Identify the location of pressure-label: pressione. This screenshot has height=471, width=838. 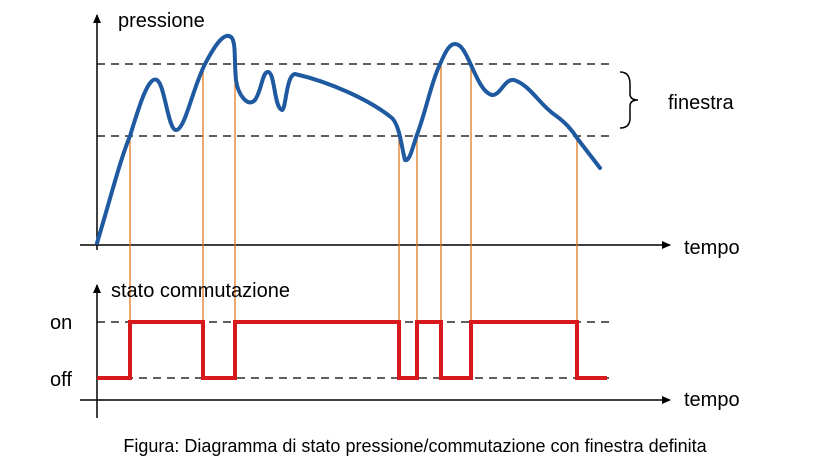
(161, 21).